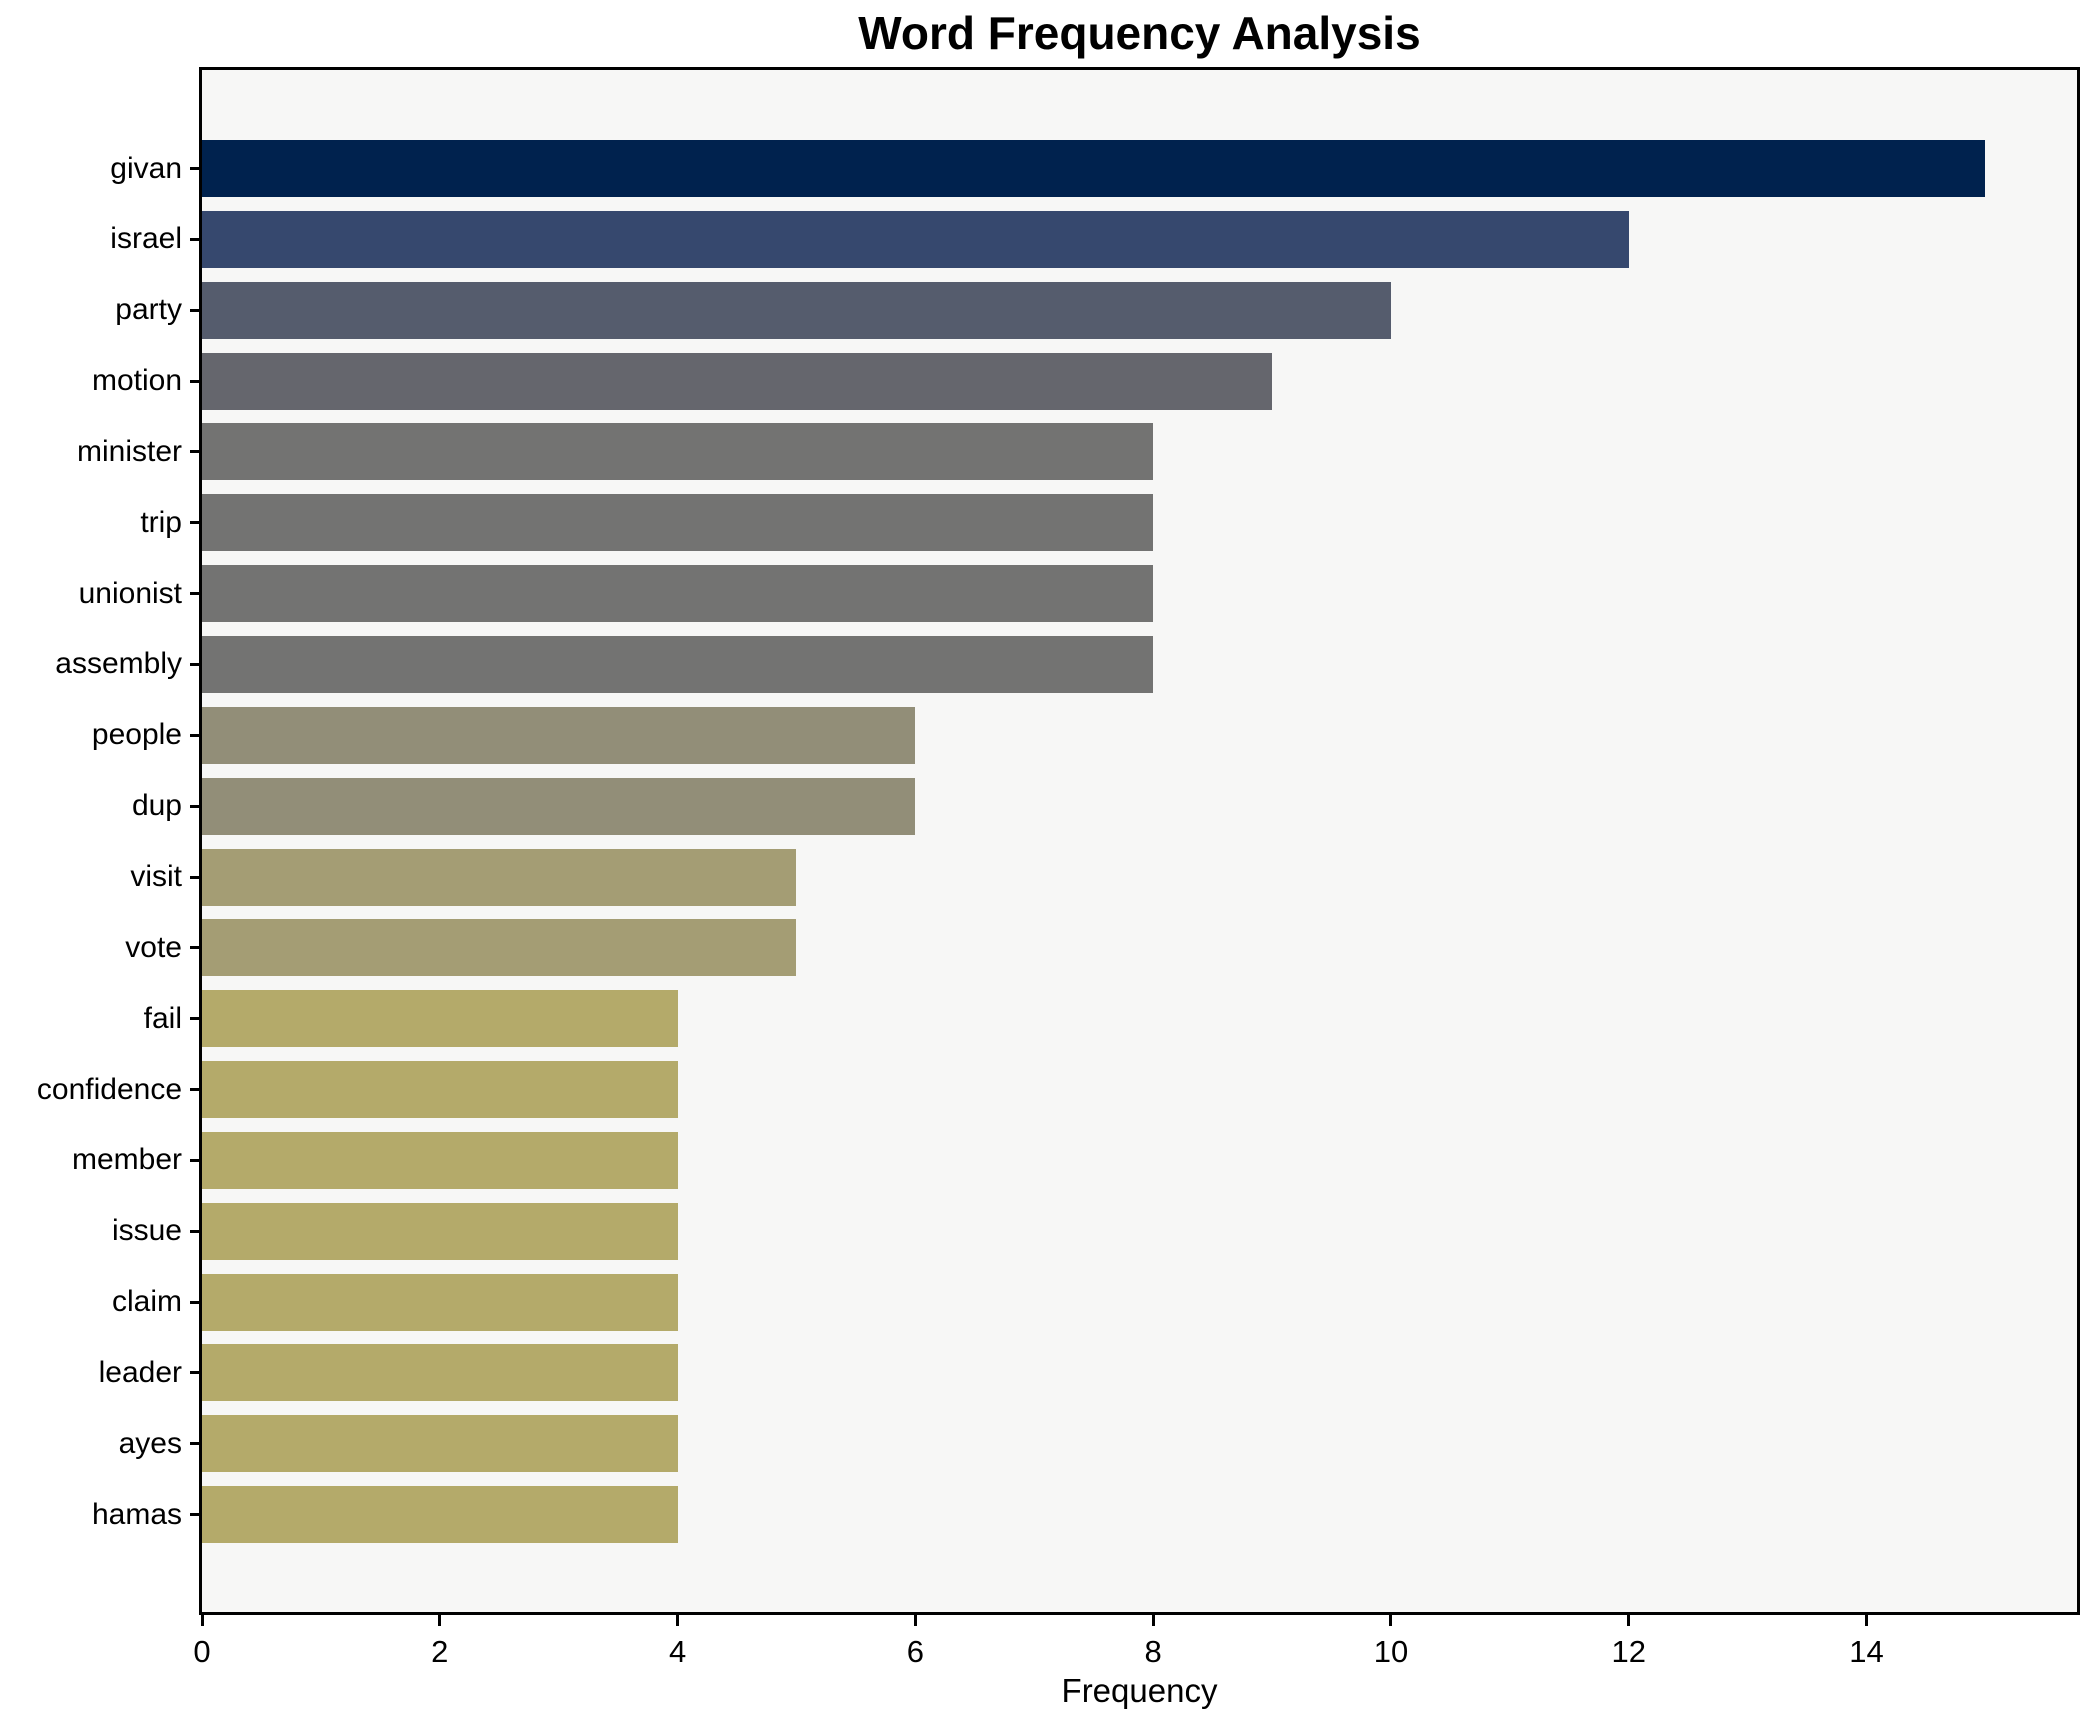 This screenshot has width=2080, height=1722. I want to click on y-tick-label-issue: issue, so click(146, 1231).